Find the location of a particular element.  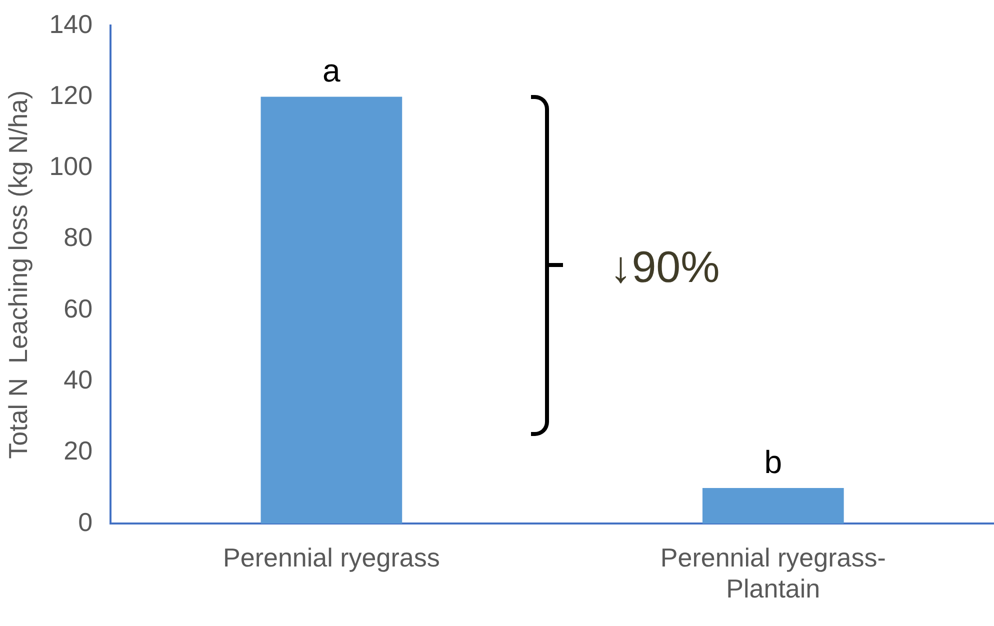

y-tick-label: 0 is located at coordinates (85, 521).